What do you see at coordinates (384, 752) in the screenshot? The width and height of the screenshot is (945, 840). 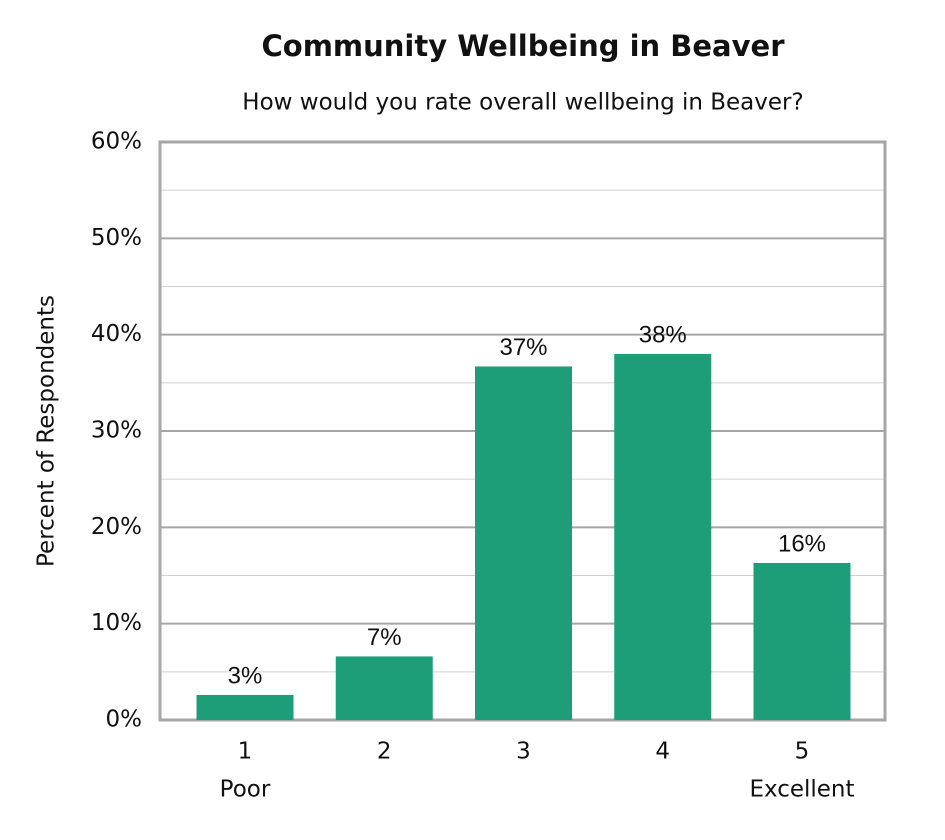 I see `x-tick-label: 2` at bounding box center [384, 752].